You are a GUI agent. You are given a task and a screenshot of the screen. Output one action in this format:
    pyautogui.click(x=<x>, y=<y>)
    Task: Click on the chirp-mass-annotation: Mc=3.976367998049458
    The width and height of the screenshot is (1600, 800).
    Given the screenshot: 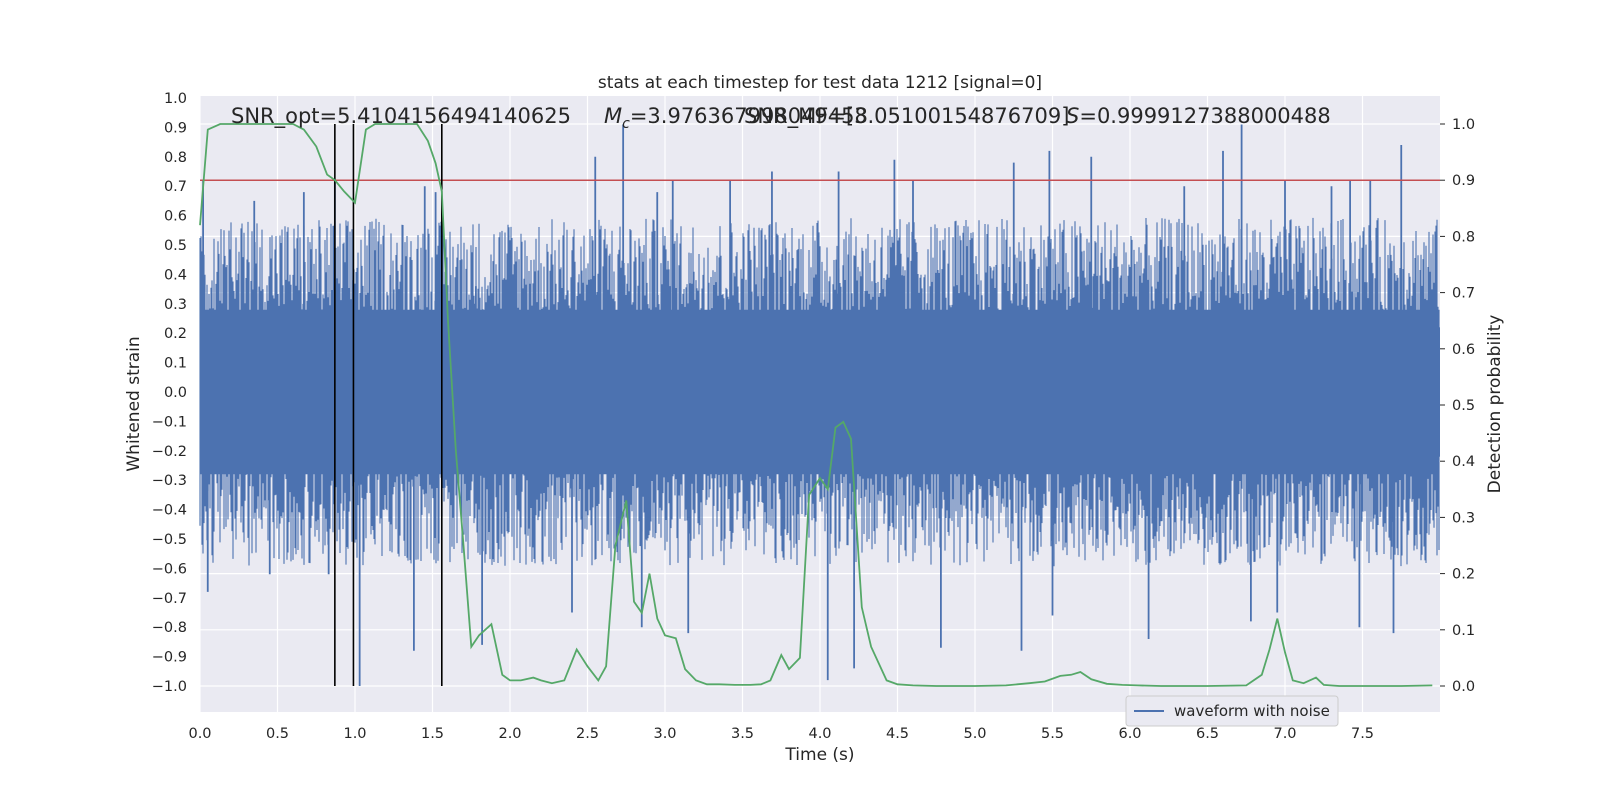 What is the action you would take?
    pyautogui.click(x=736, y=118)
    